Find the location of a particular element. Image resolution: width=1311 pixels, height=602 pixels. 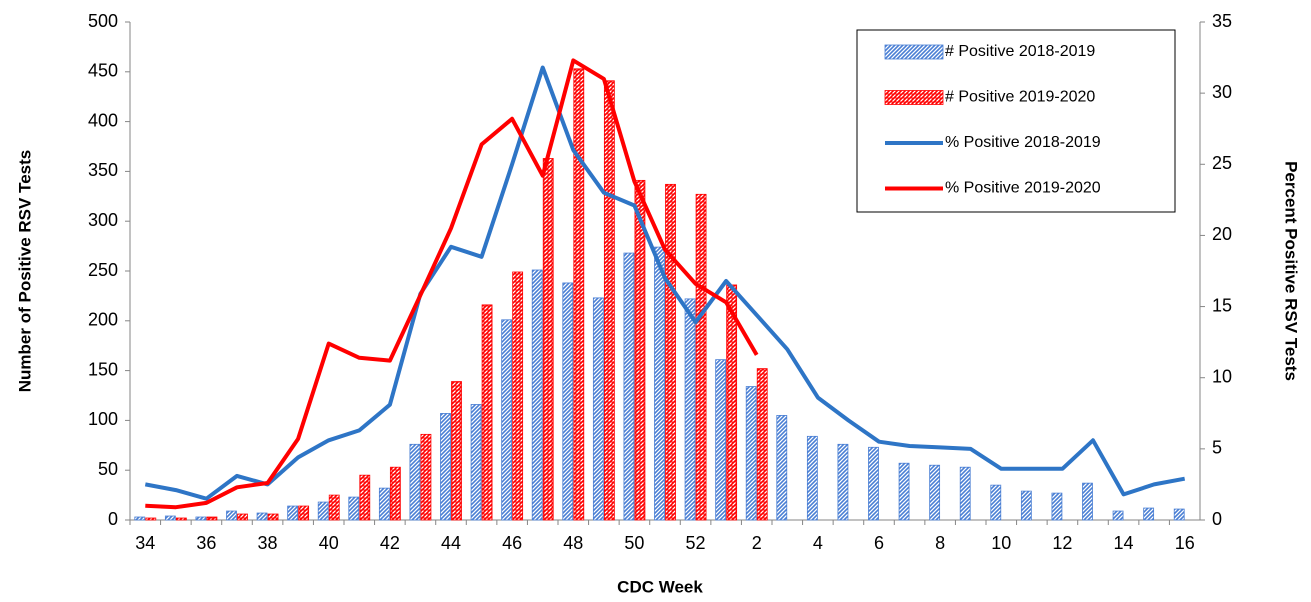

y-tick-label: 0 is located at coordinates (113, 519).